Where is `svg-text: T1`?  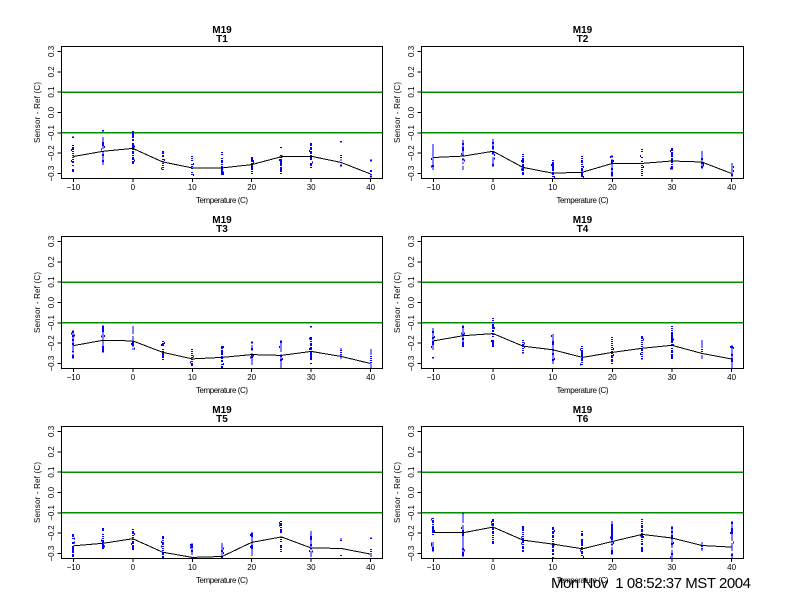
svg-text: T1 is located at coordinates (222, 39).